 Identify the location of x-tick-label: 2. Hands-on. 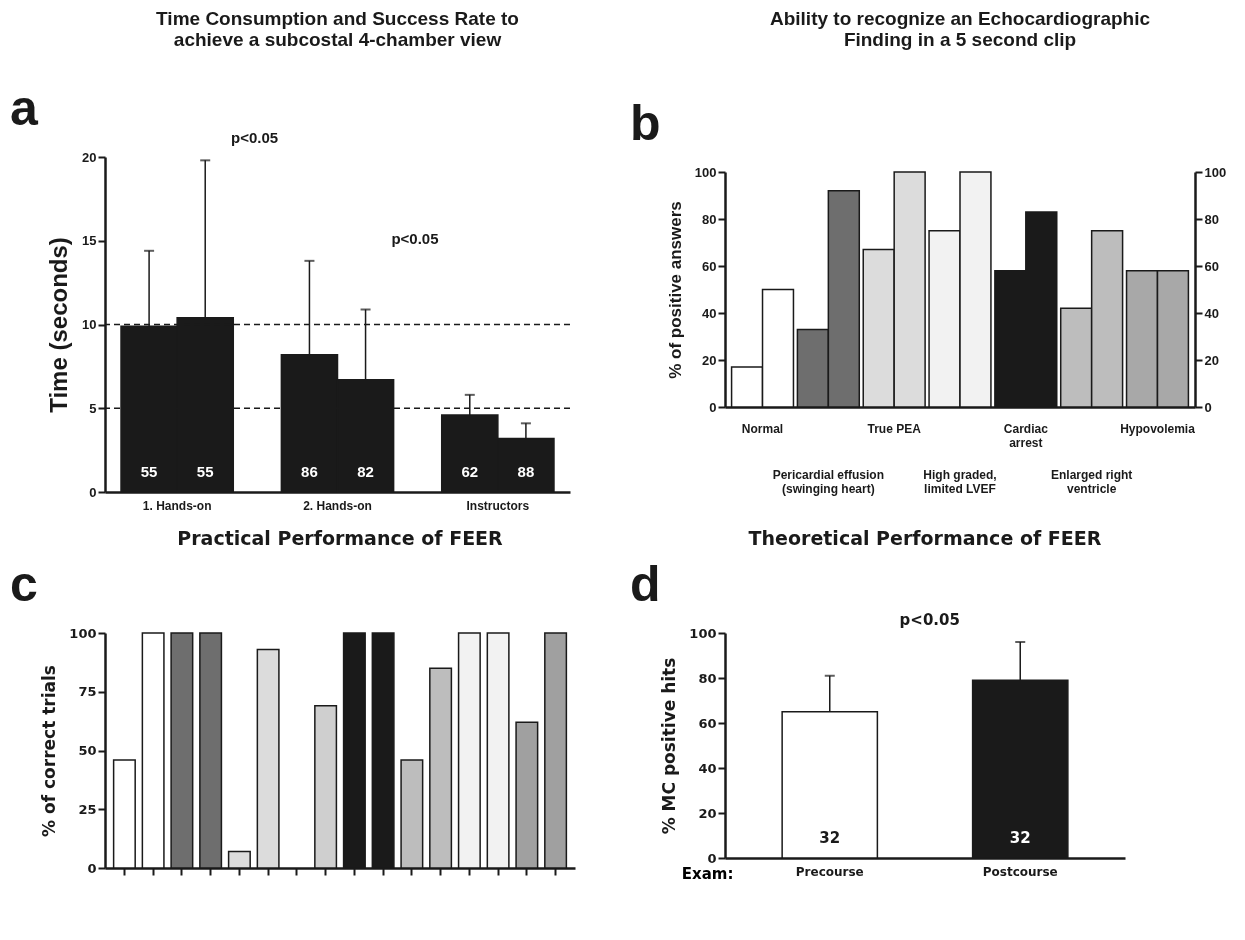
(337, 505).